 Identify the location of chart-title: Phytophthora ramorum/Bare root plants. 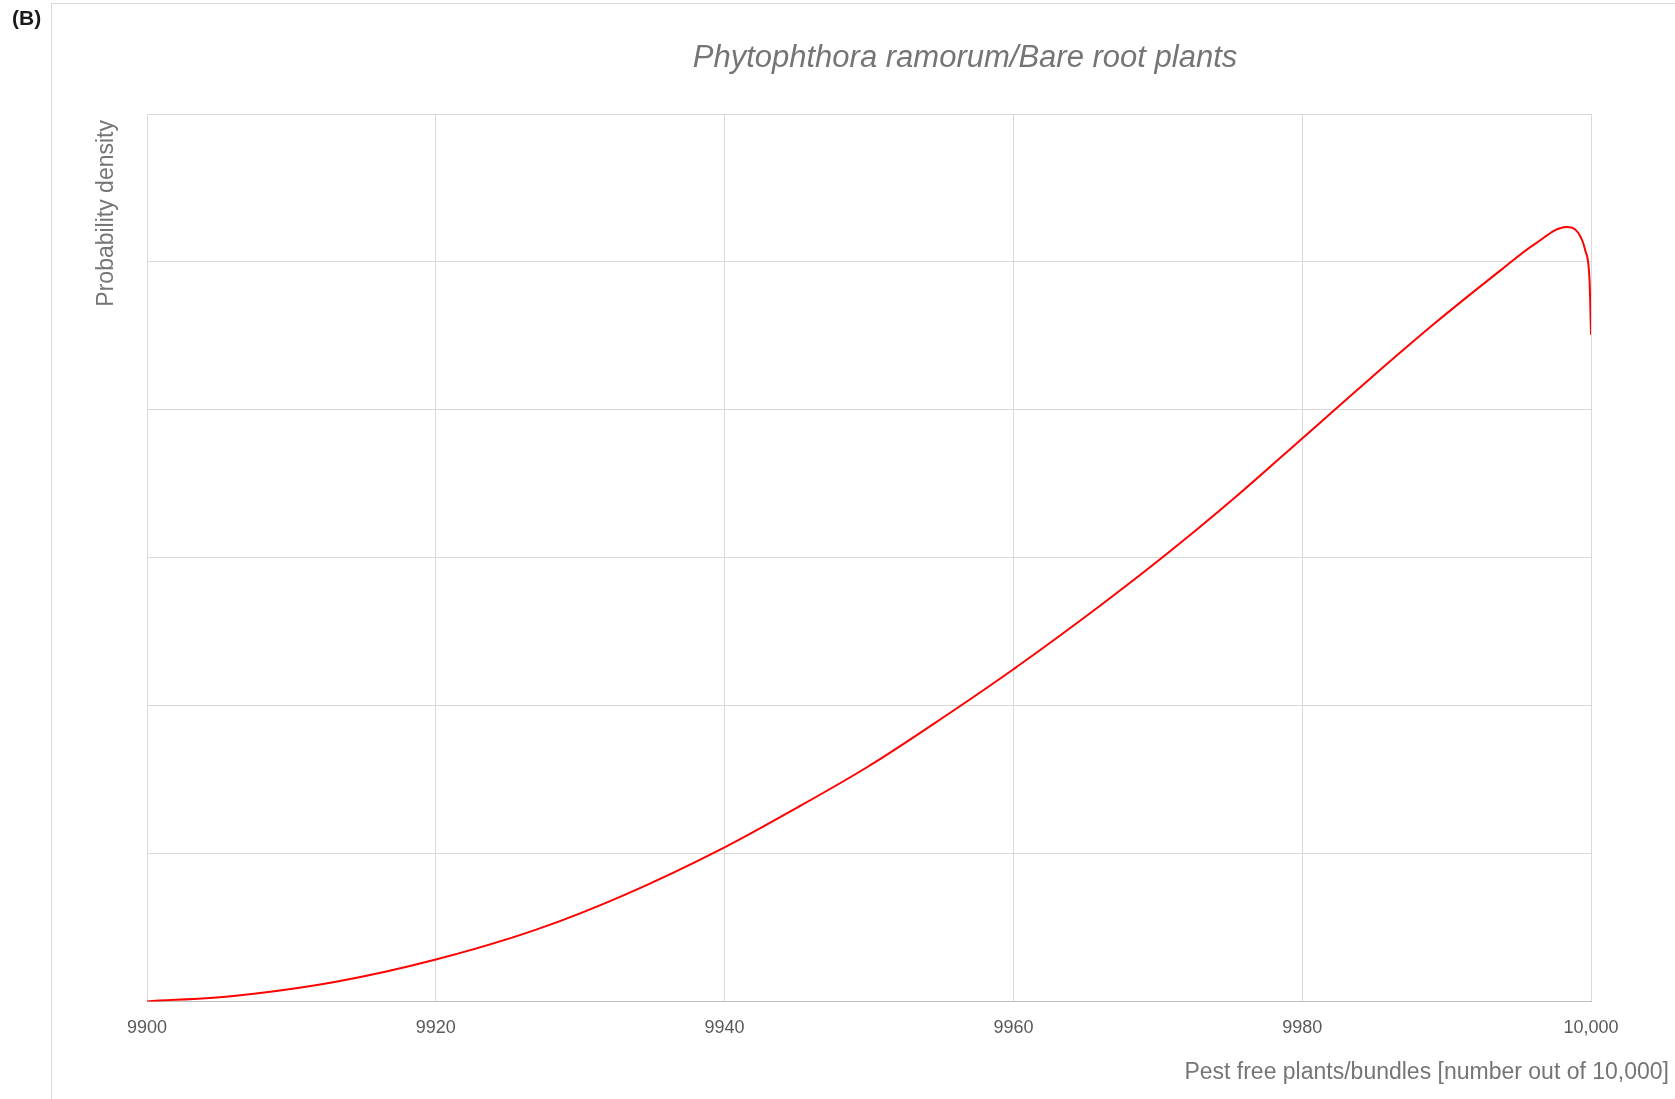
(965, 57).